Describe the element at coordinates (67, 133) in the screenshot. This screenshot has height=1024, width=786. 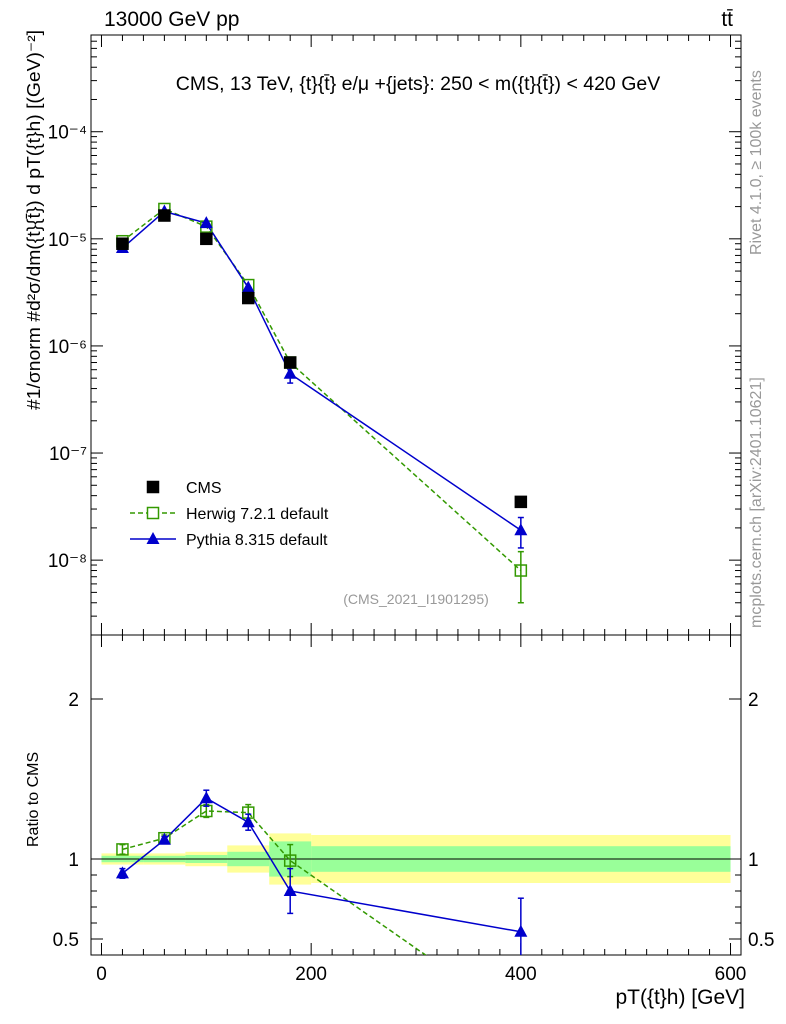
I see `y-tick-label: 10⁻⁴` at that location.